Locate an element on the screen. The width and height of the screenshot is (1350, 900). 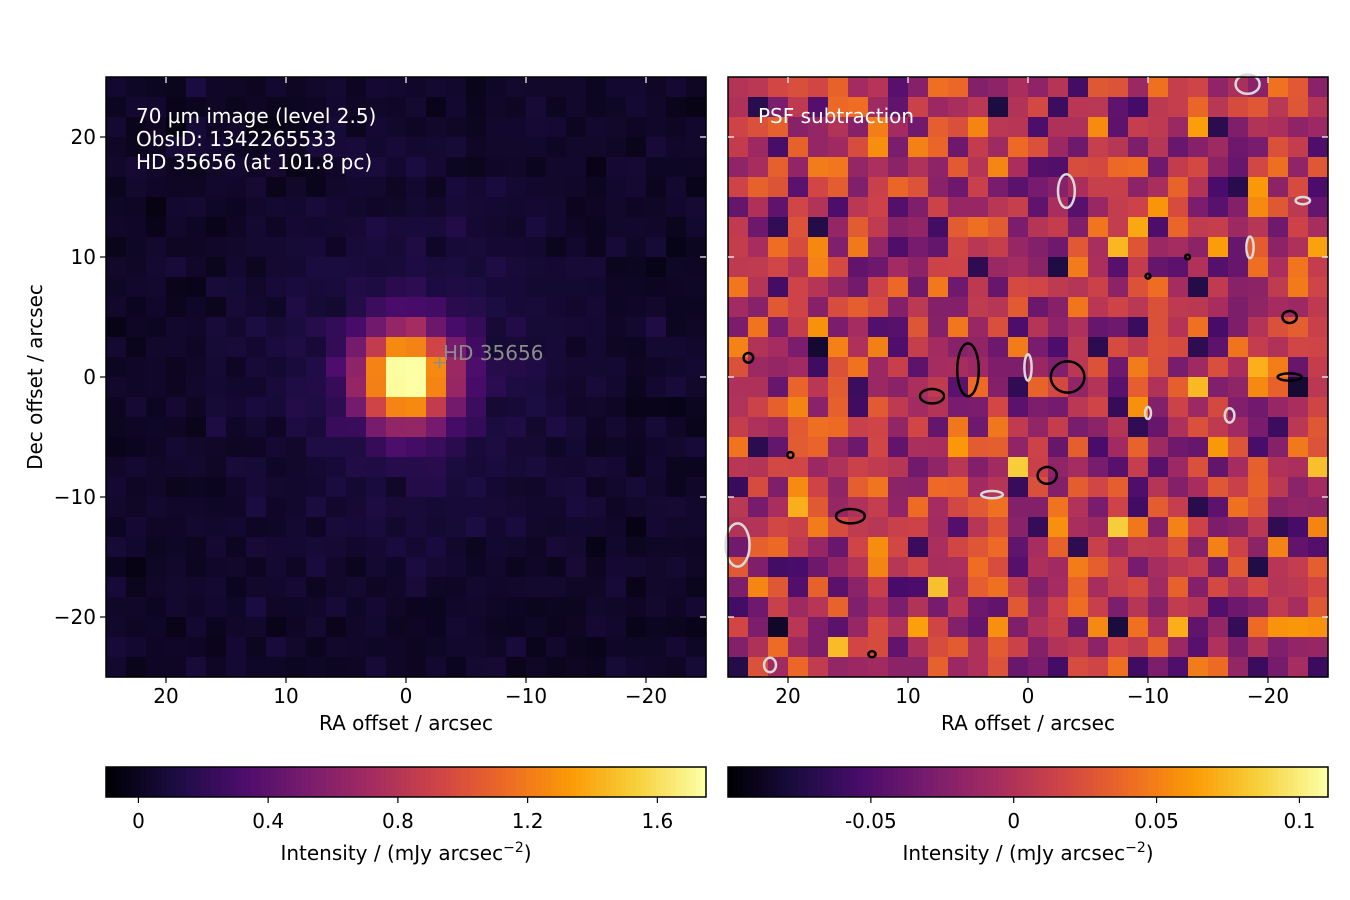
colorbar-tick-label: -0.05 is located at coordinates (871, 821).